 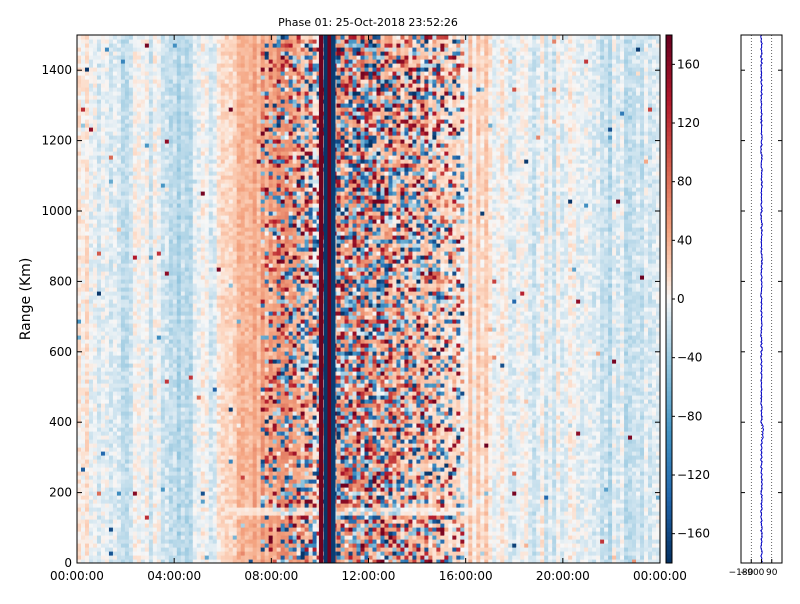 What do you see at coordinates (691, 298) in the screenshot?
I see `colorbar-ticks: 160 120 80 40 0 −40 −80 −120 −160` at bounding box center [691, 298].